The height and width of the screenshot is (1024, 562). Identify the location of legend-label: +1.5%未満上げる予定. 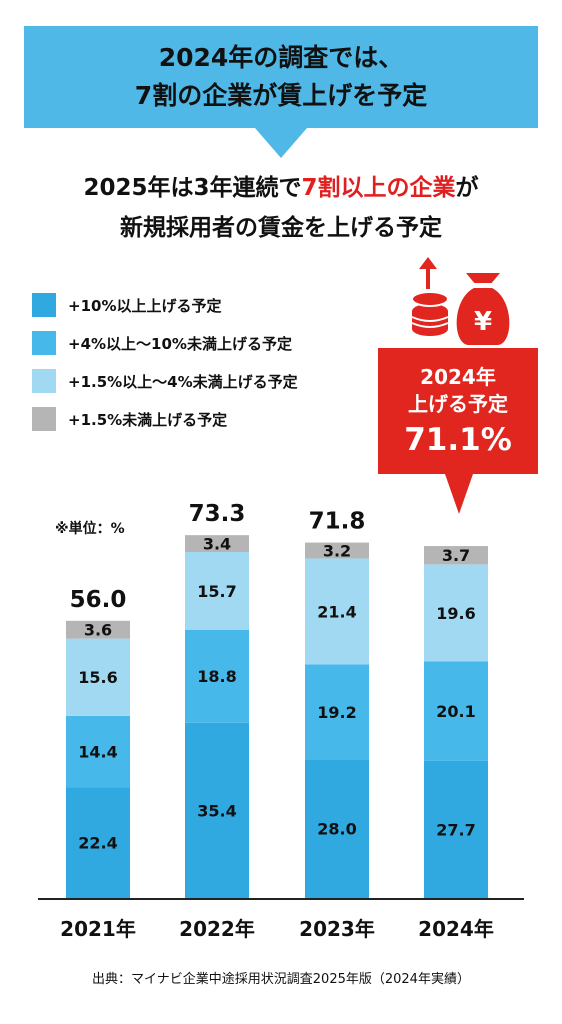
(148, 419).